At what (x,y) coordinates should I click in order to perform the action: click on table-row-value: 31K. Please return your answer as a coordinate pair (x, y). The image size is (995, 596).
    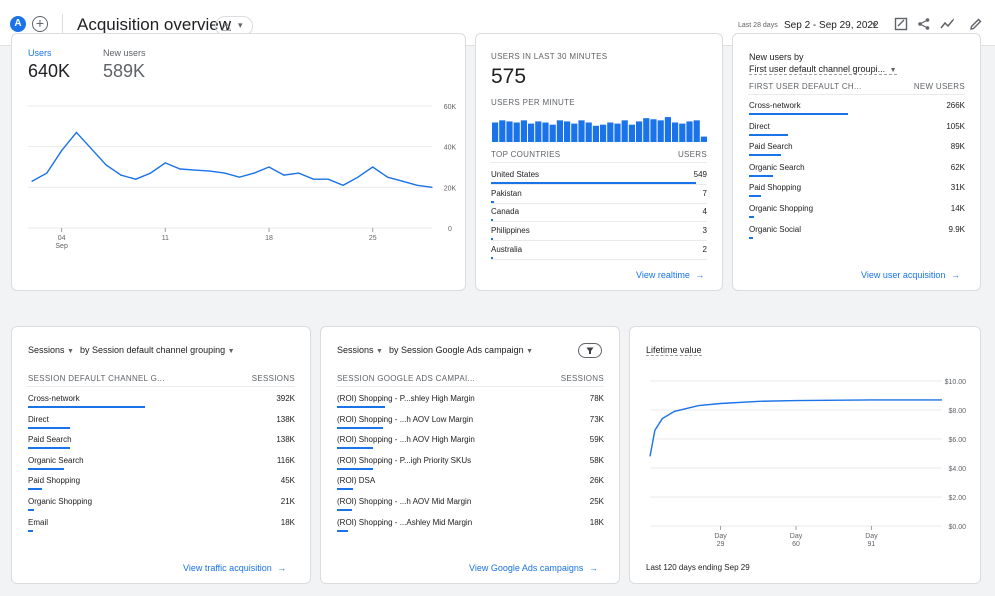
    Looking at the image, I should click on (957, 188).